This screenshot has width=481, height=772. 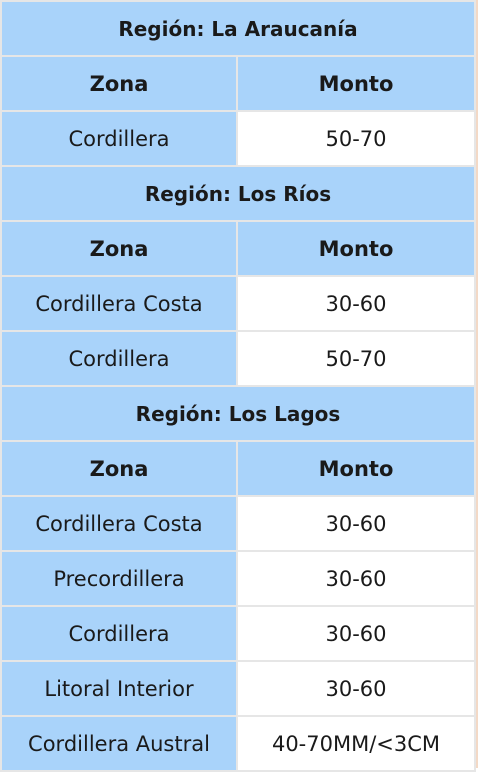 I want to click on region-title: Región: Los Ríos, so click(x=238, y=193).